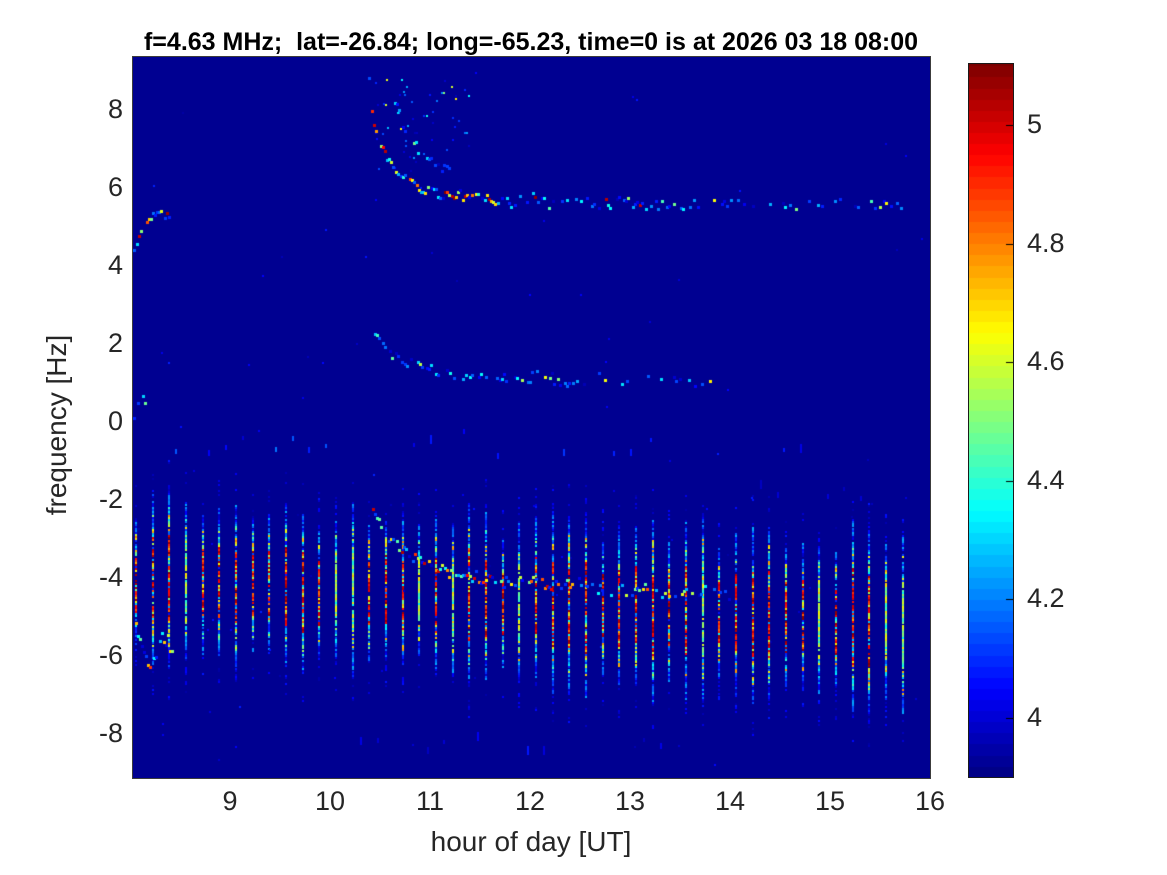 The image size is (1167, 875). I want to click on y-tick-label: 8, so click(115, 109).